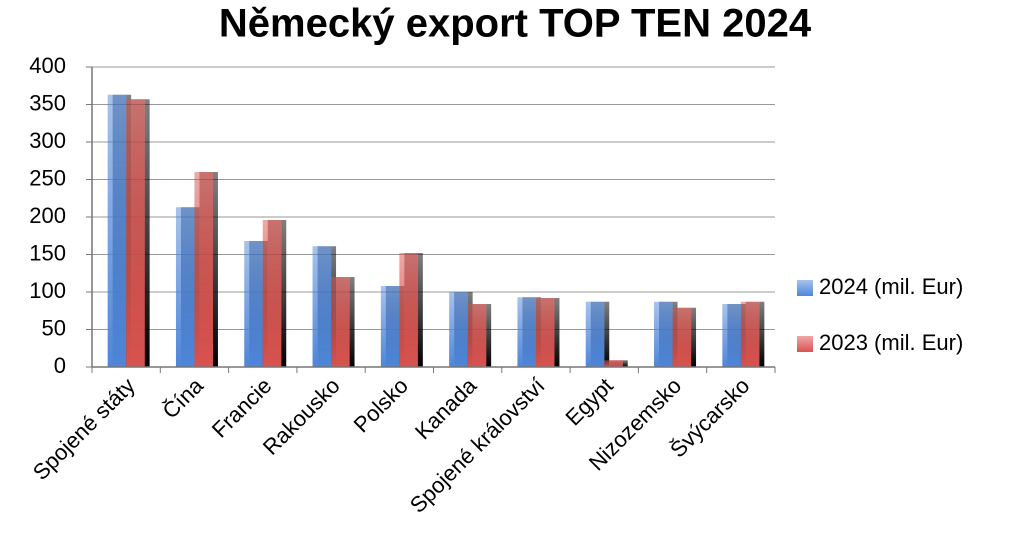 The height and width of the screenshot is (533, 1024). What do you see at coordinates (242, 408) in the screenshot?
I see `x-tick-label: Francie` at bounding box center [242, 408].